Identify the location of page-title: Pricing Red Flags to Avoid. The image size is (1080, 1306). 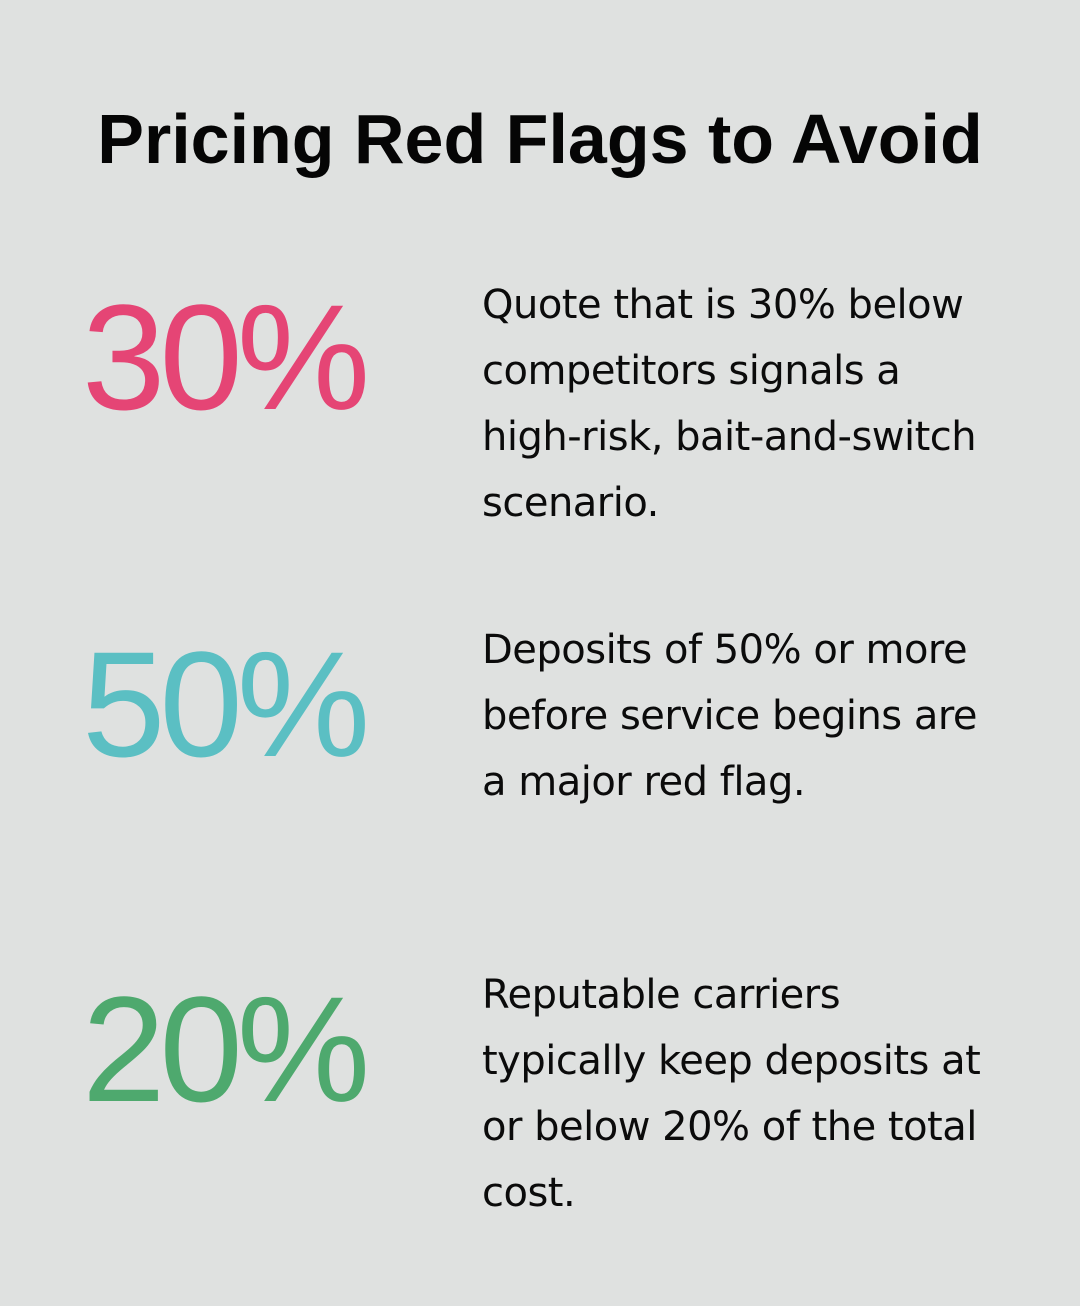
(540, 139).